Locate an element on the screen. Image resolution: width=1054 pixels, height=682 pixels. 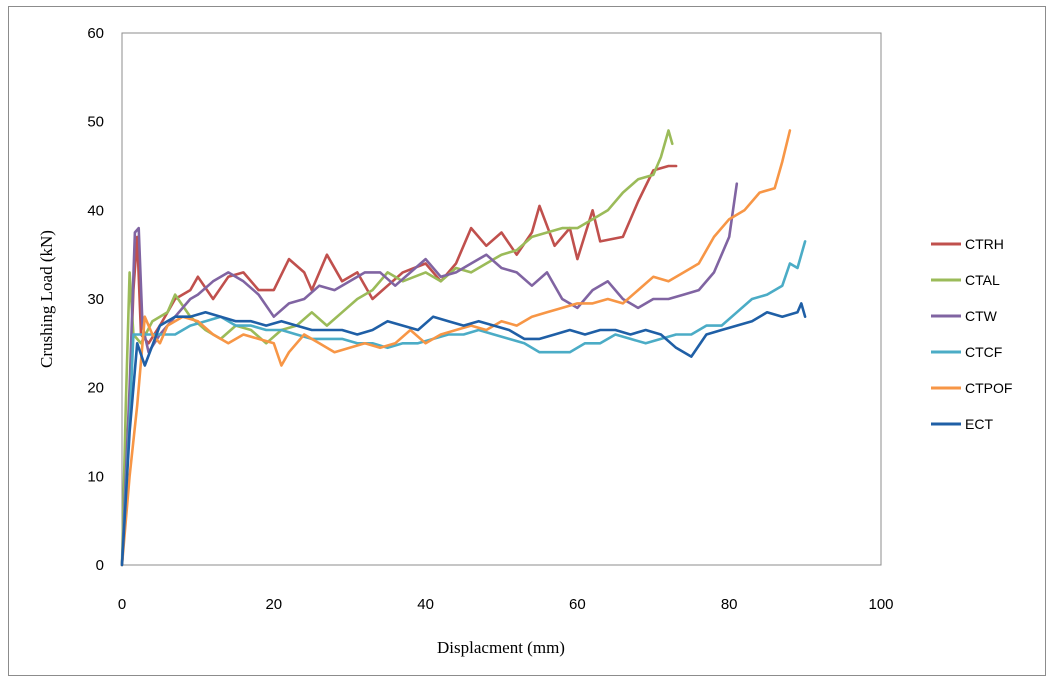
y-tick-label: 30 is located at coordinates (95, 299).